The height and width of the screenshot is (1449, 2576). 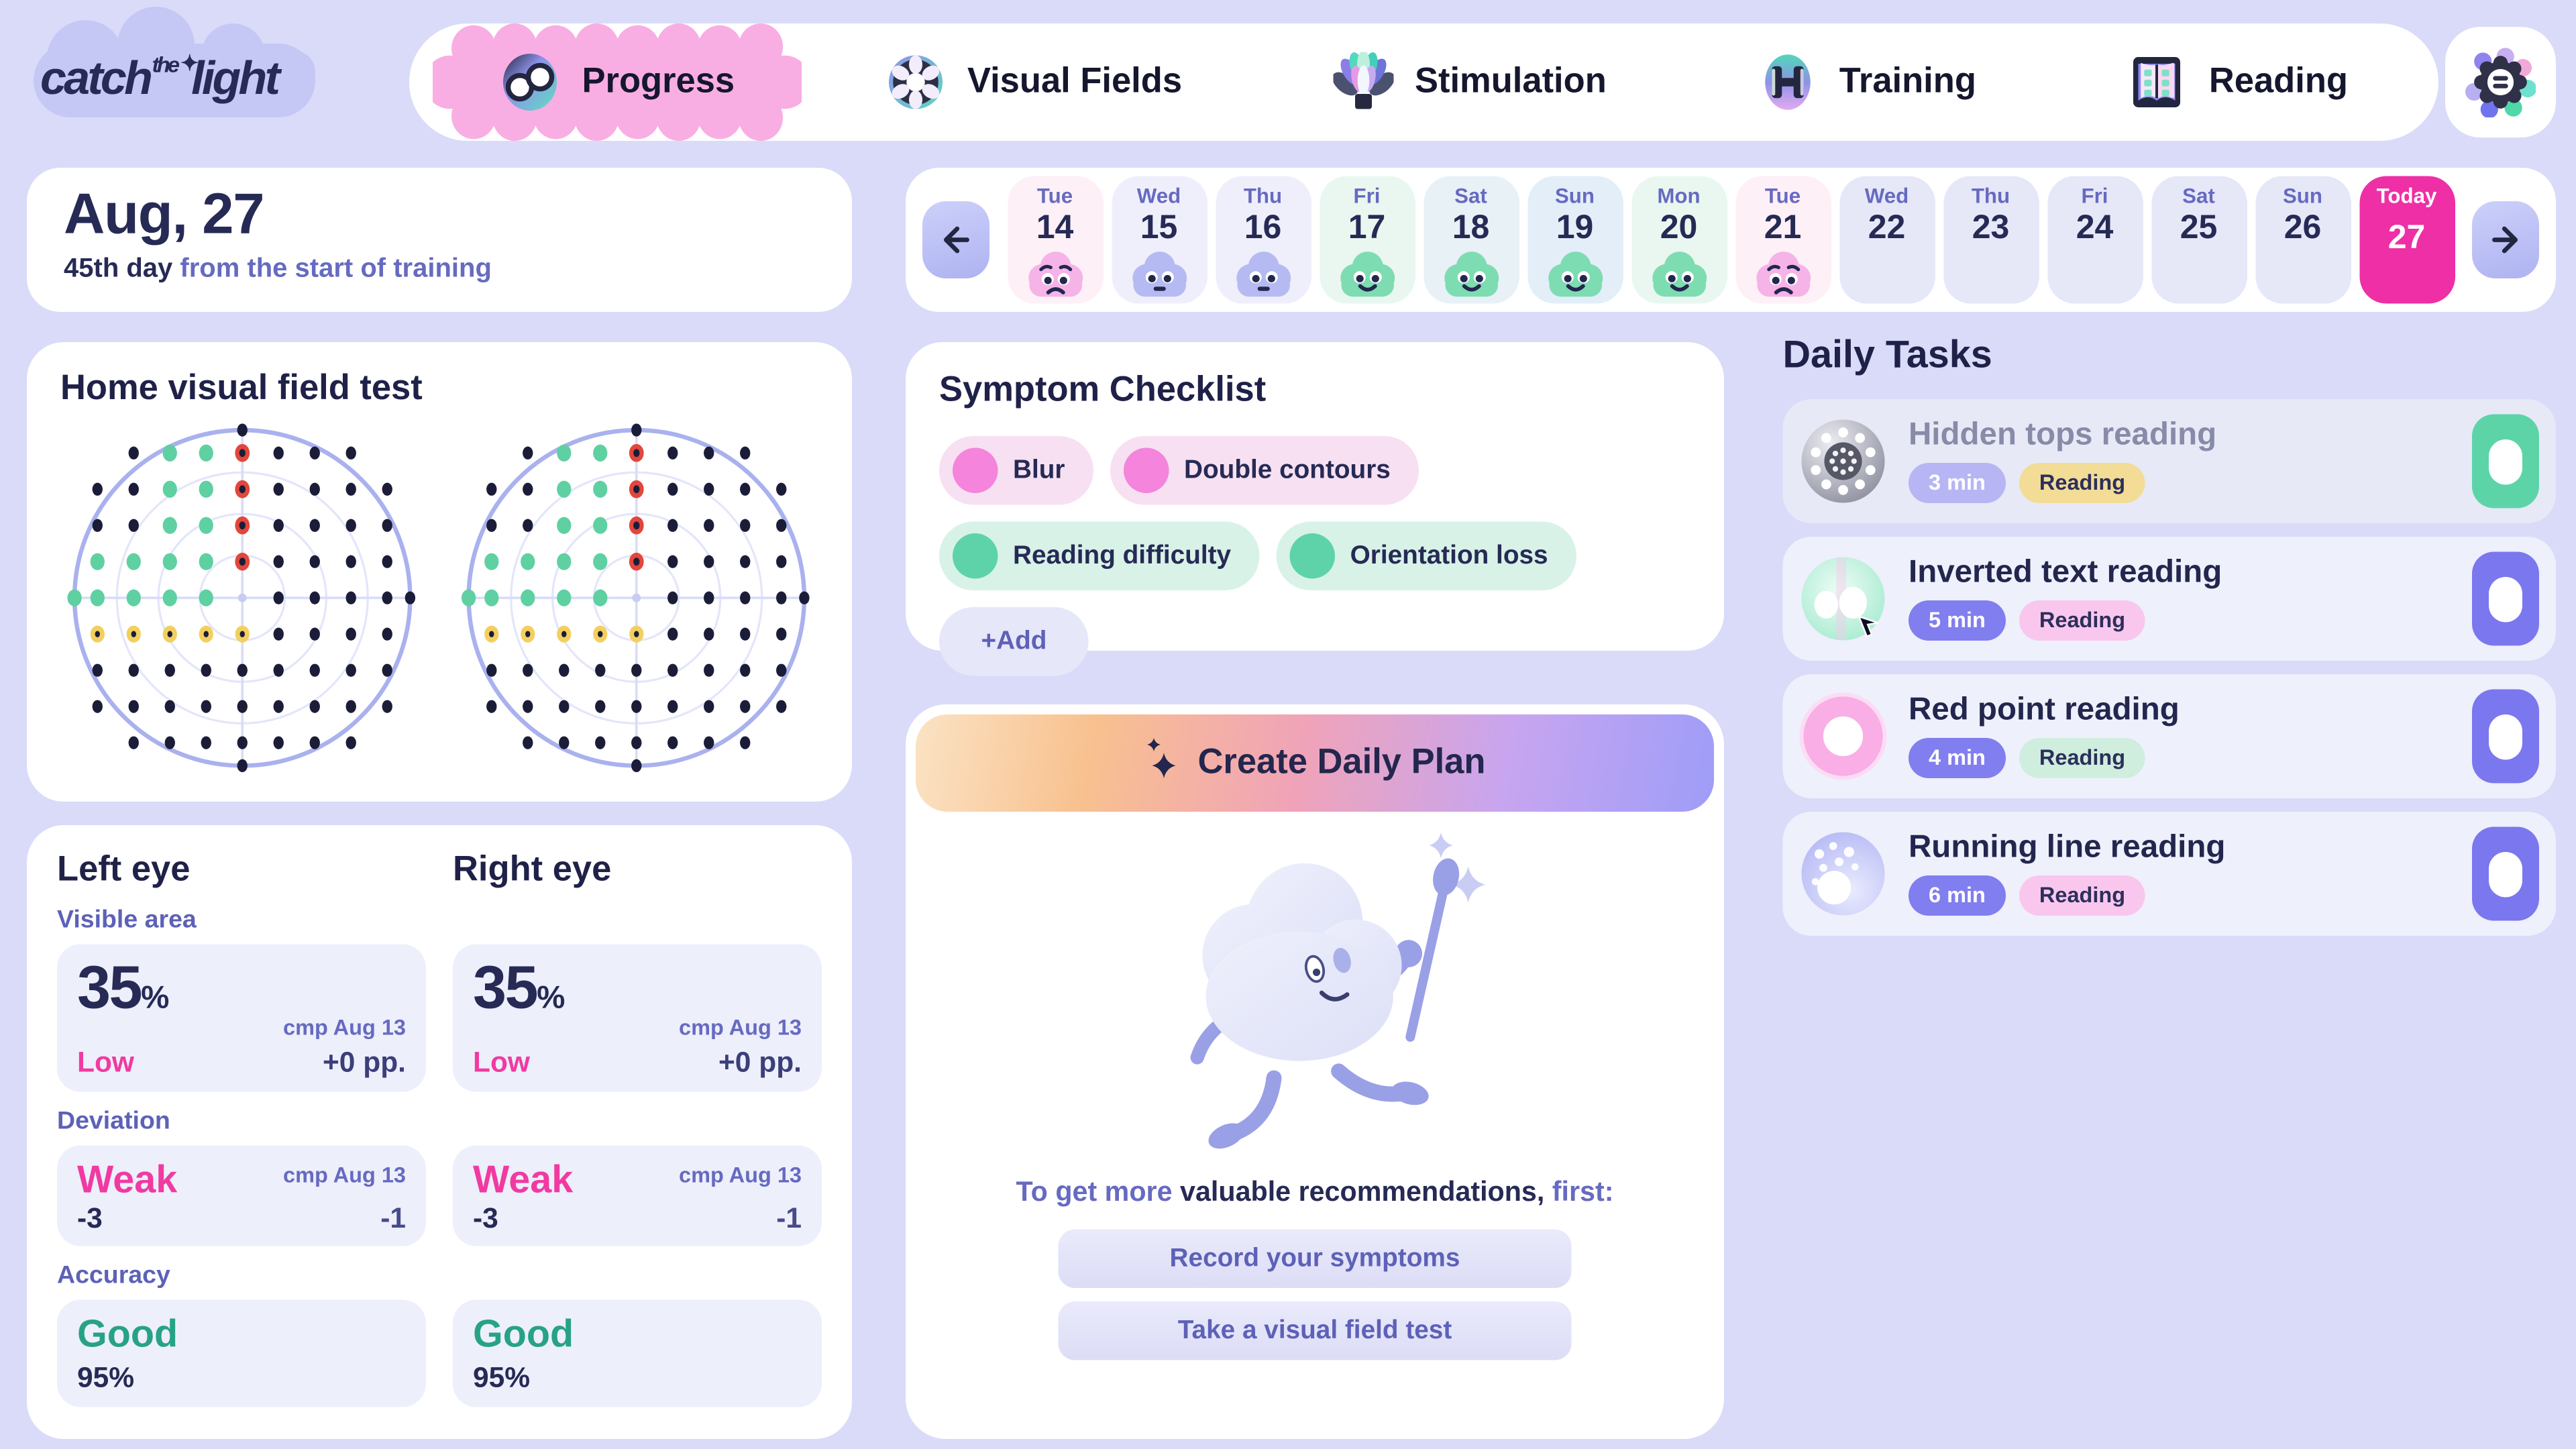 What do you see at coordinates (2303, 240) in the screenshot?
I see `calendar-day-26: Sun 26` at bounding box center [2303, 240].